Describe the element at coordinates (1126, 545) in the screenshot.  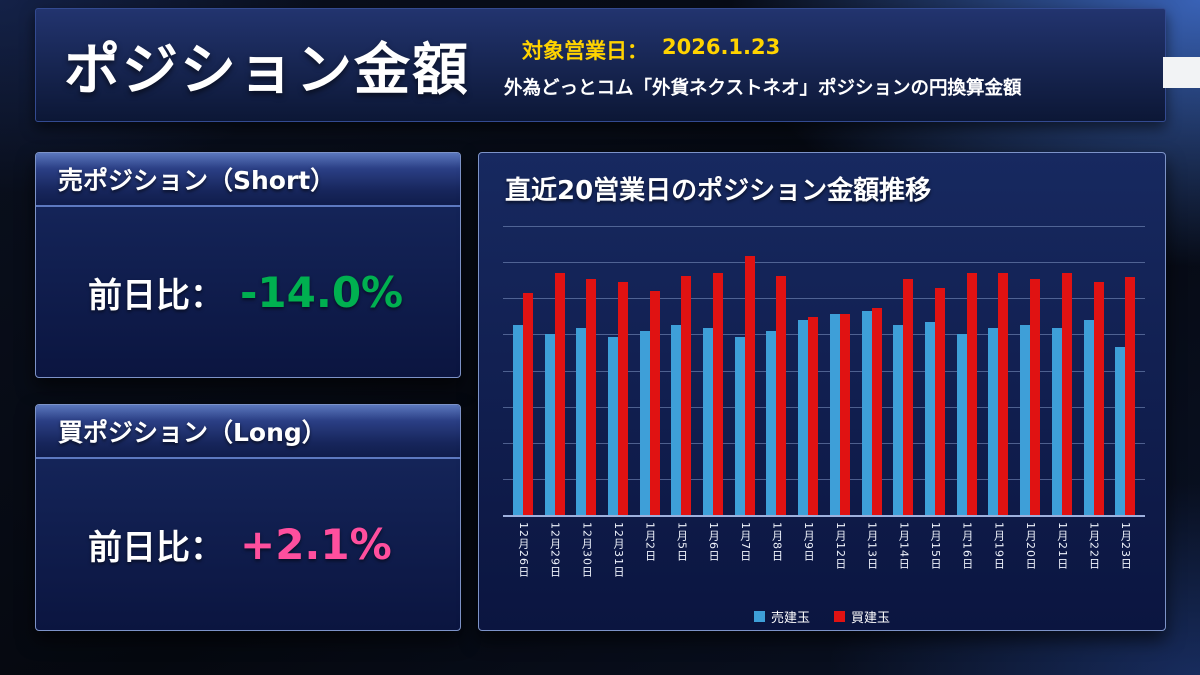
I see `x-axis-label: 1月23日` at that location.